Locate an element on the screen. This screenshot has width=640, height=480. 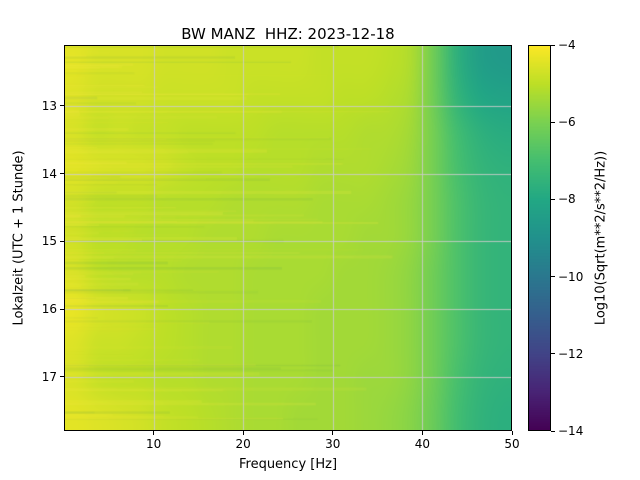
y-tick-label: 17 is located at coordinates (49, 376).